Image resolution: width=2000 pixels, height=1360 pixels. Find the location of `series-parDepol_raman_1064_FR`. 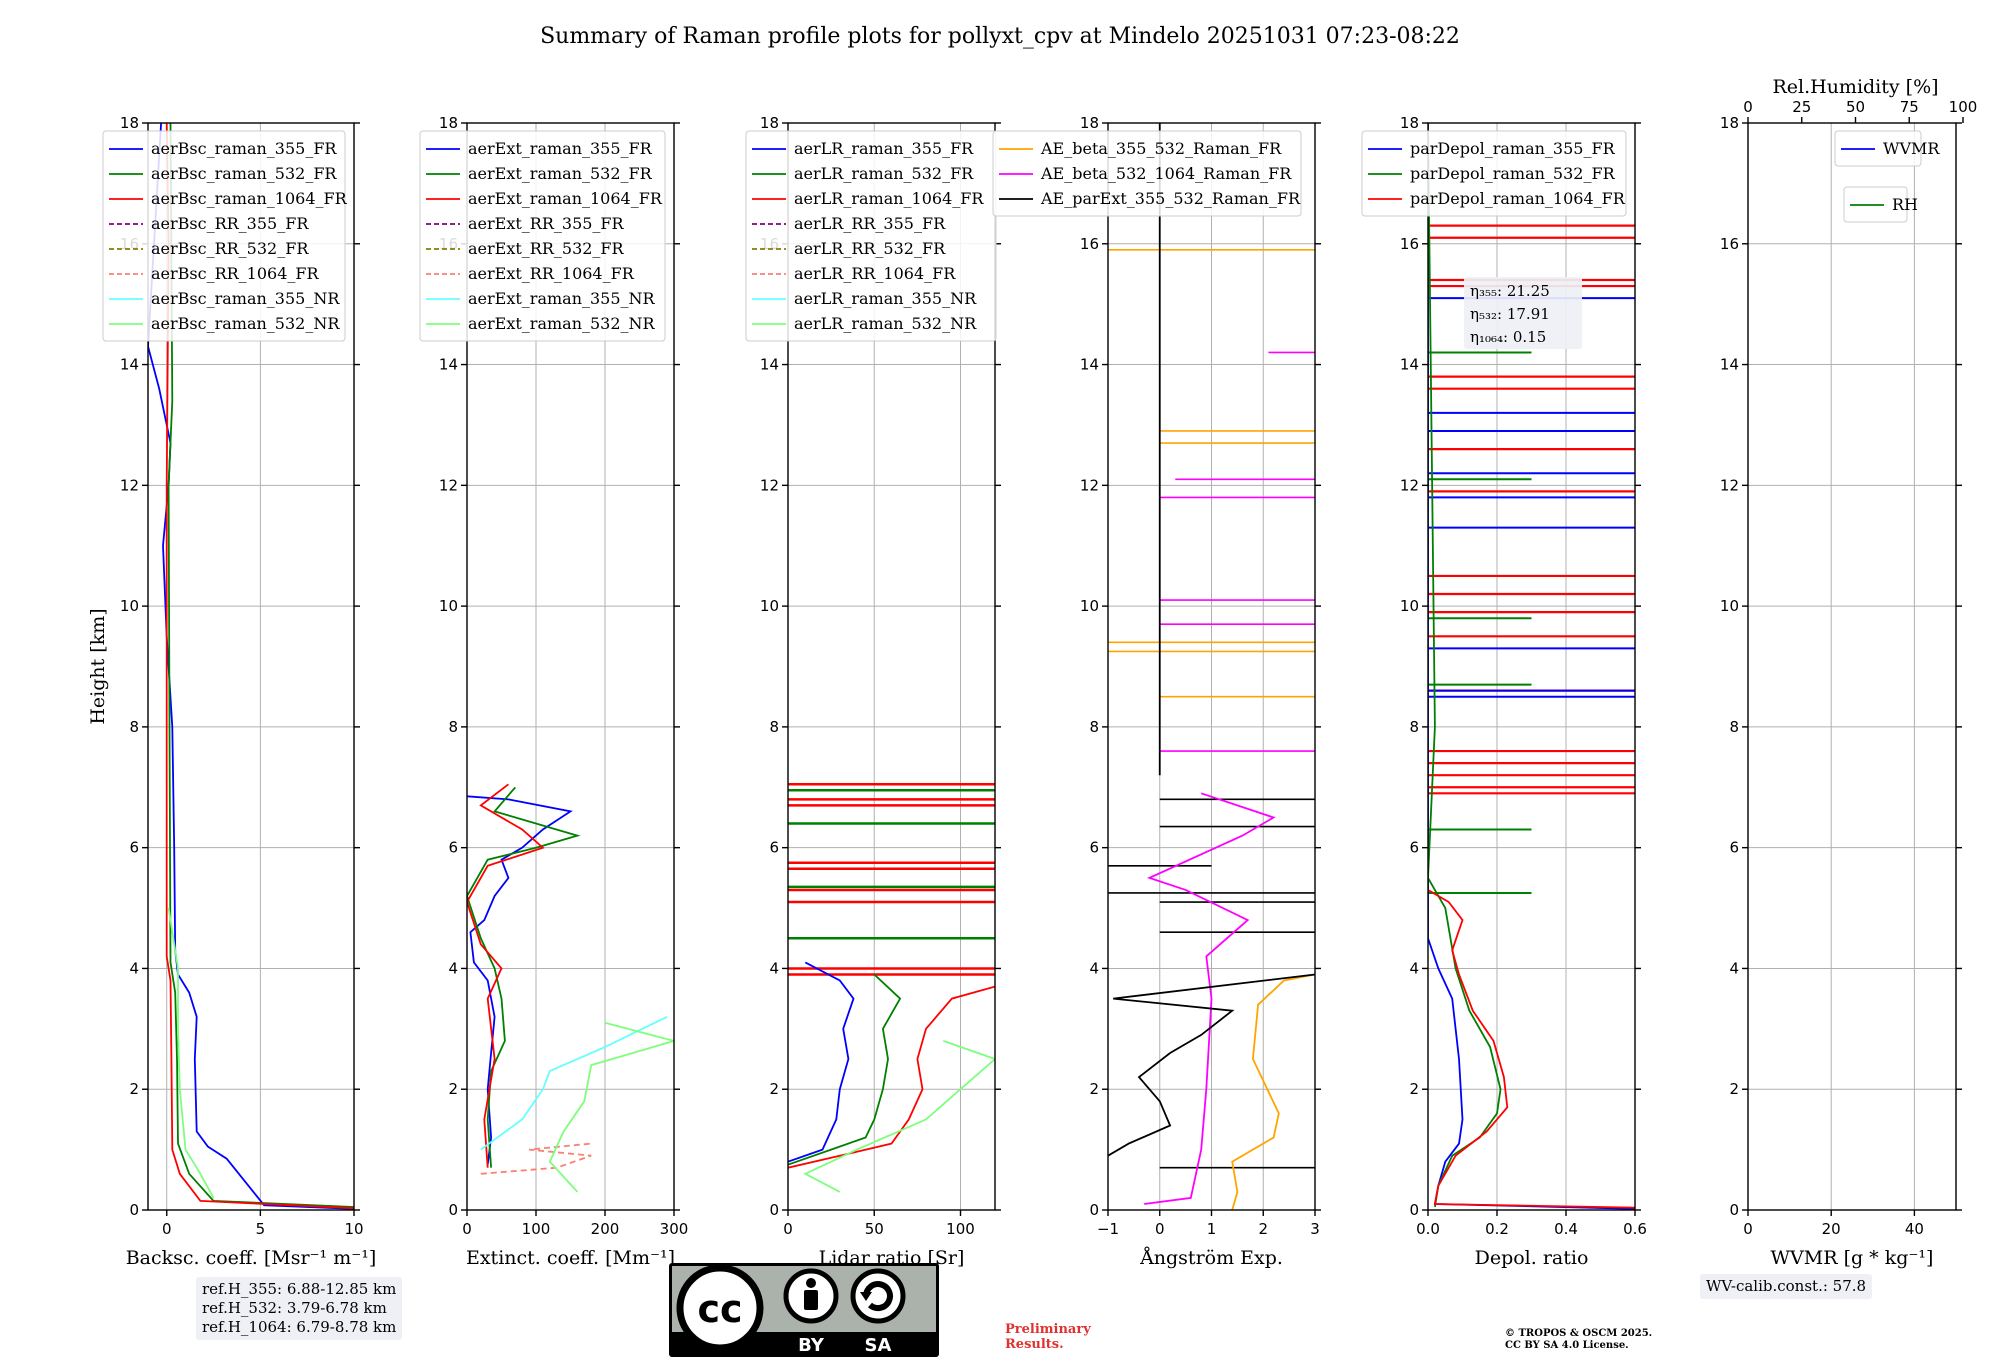

series-parDepol_raman_1064_FR is located at coordinates (1531, 1049).